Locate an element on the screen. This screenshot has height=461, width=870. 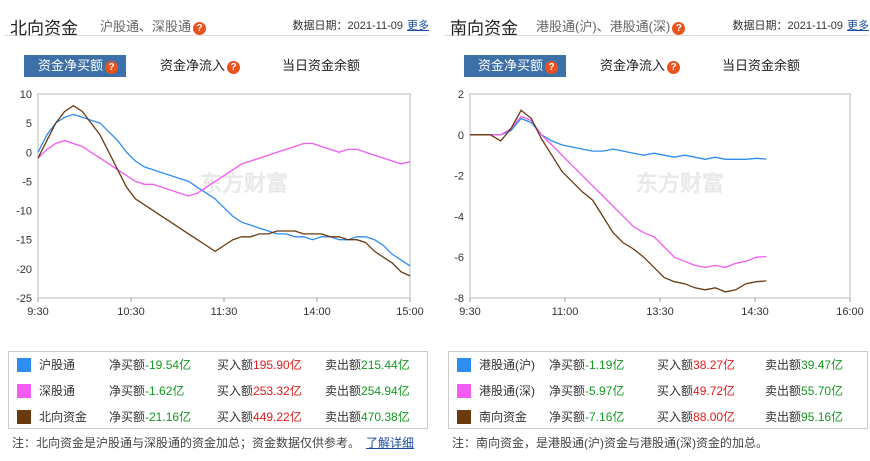
y-tick-label: -10 is located at coordinates (24, 212).